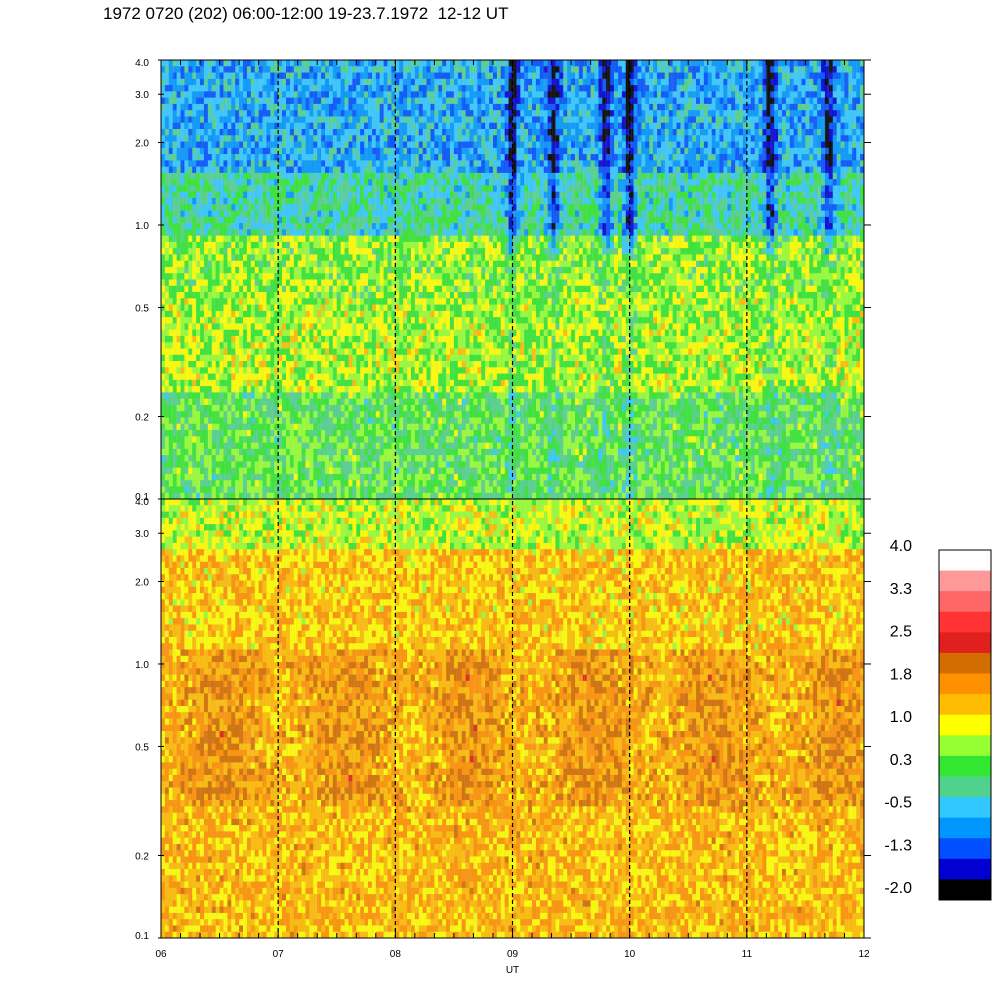  What do you see at coordinates (898, 803) in the screenshot?
I see `colorbar-label: -0.5` at bounding box center [898, 803].